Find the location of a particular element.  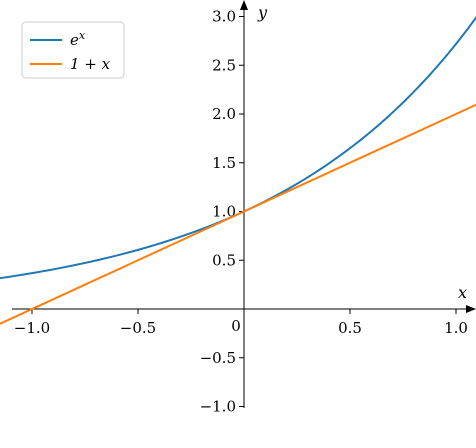

legend: ex1 + x is located at coordinates (73, 50).